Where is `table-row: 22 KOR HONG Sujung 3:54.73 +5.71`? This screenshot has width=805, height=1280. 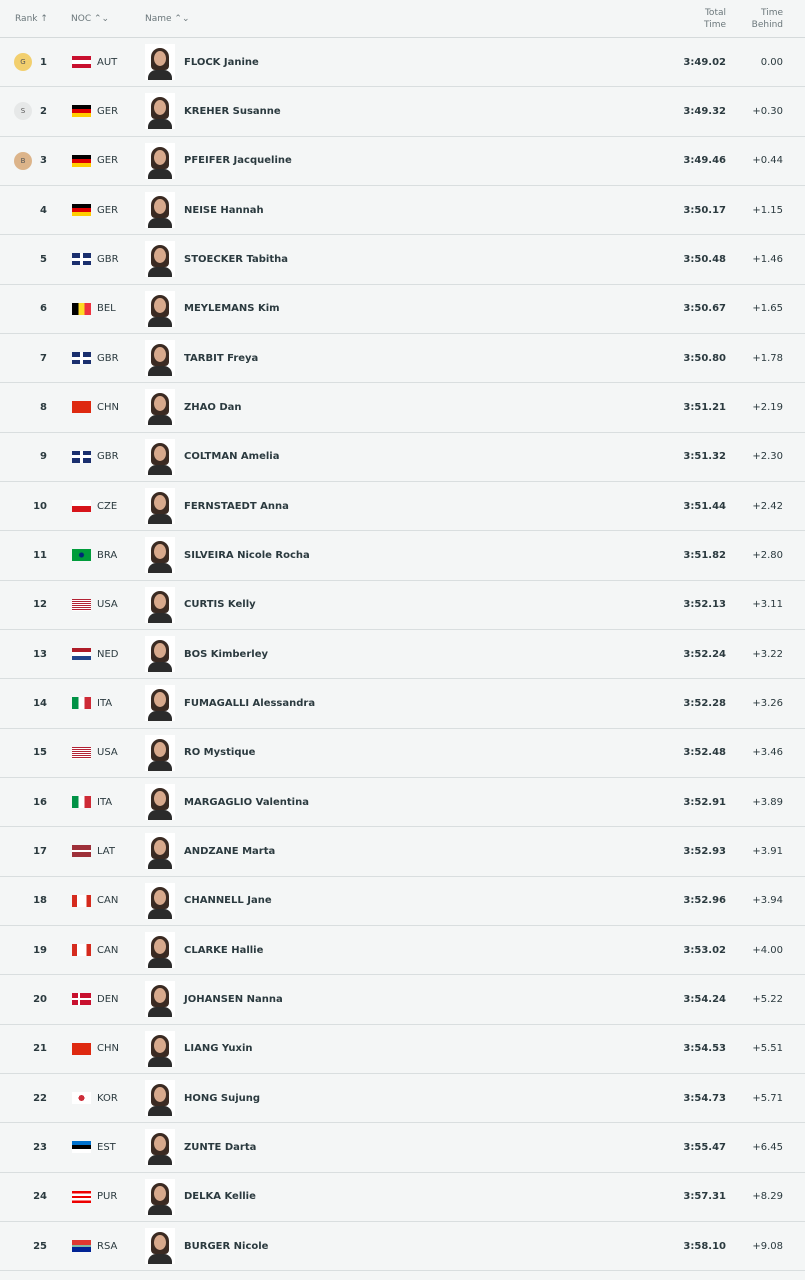 table-row: 22 KOR HONG Sujung 3:54.73 +5.71 is located at coordinates (402, 1099).